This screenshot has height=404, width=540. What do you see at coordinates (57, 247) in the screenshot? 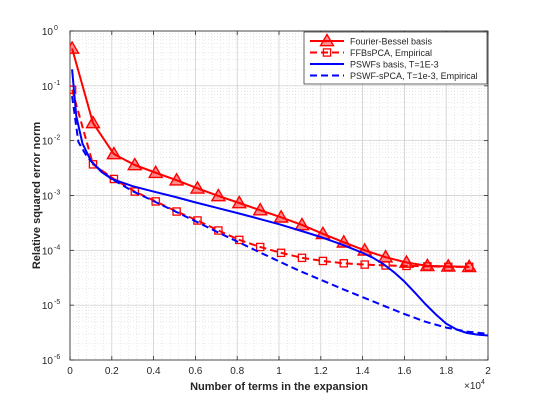
I see `y-tick-label-exponent: -4` at bounding box center [57, 247].